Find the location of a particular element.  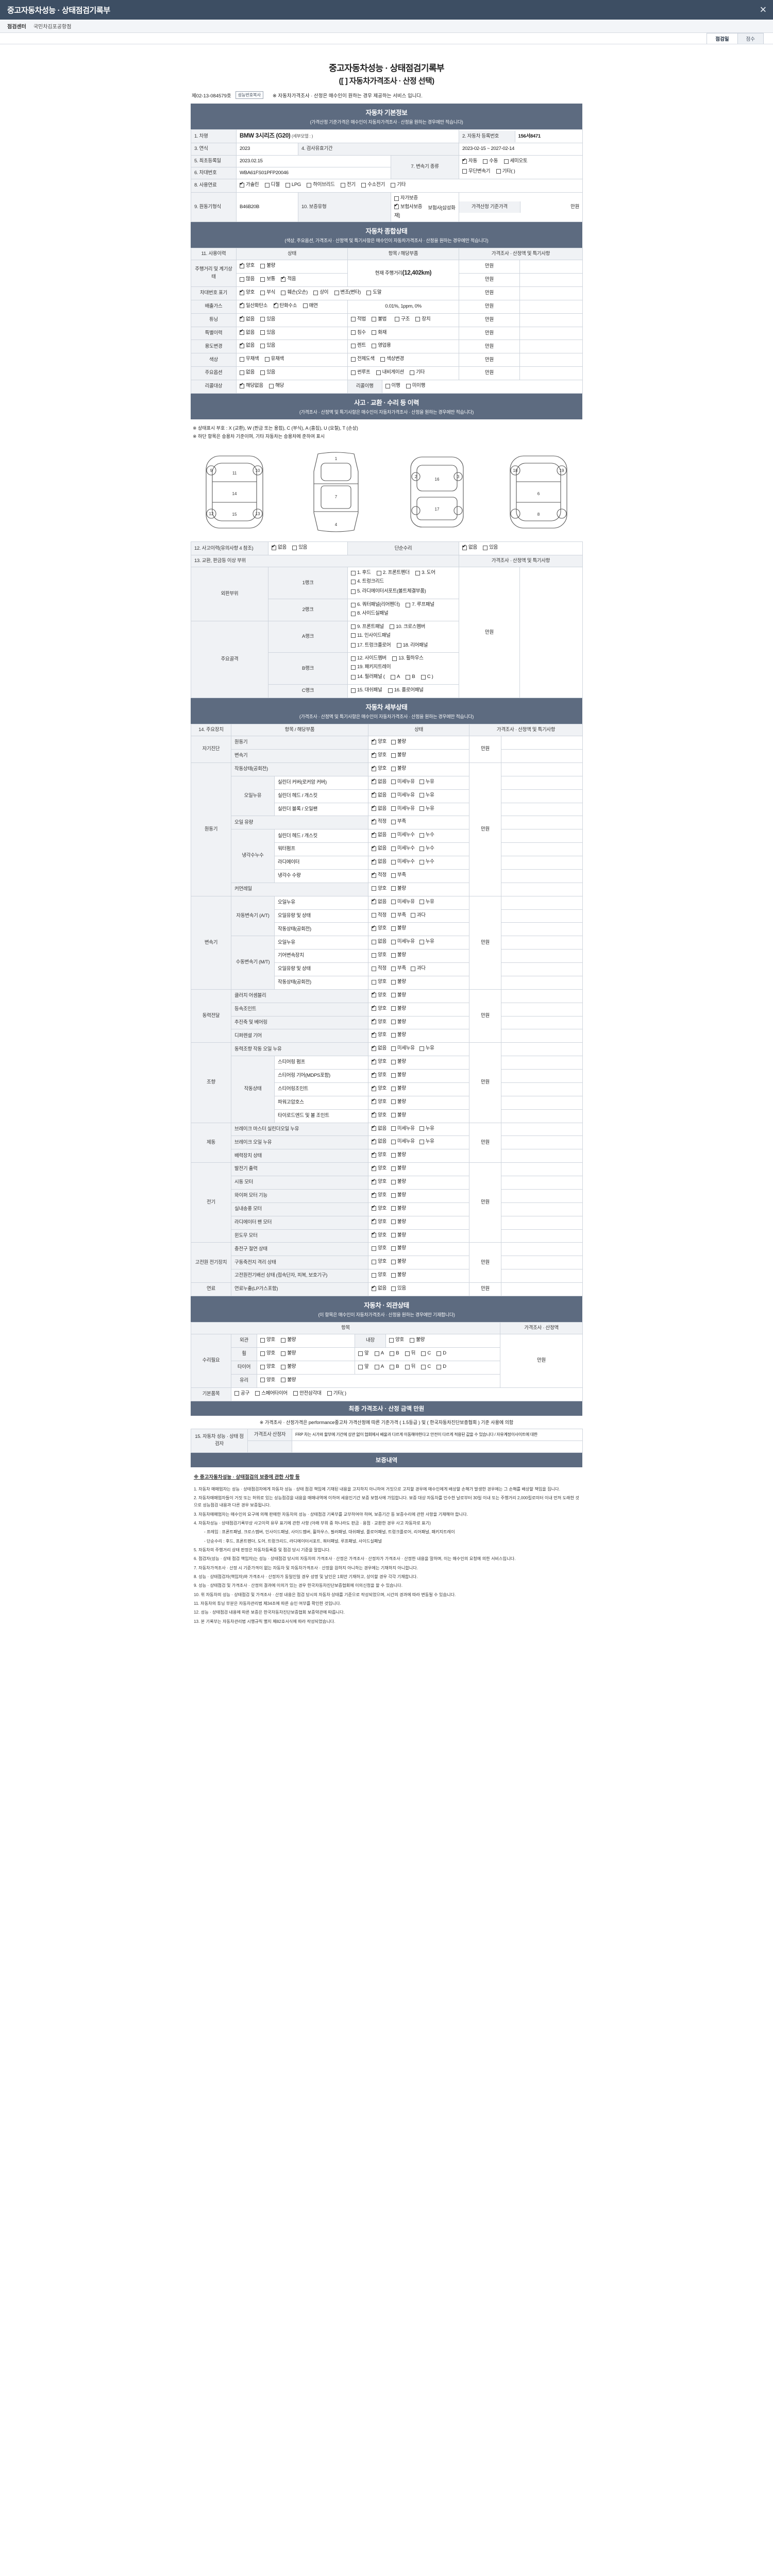

checkbox-vin-good: 양호 is located at coordinates (247, 292).